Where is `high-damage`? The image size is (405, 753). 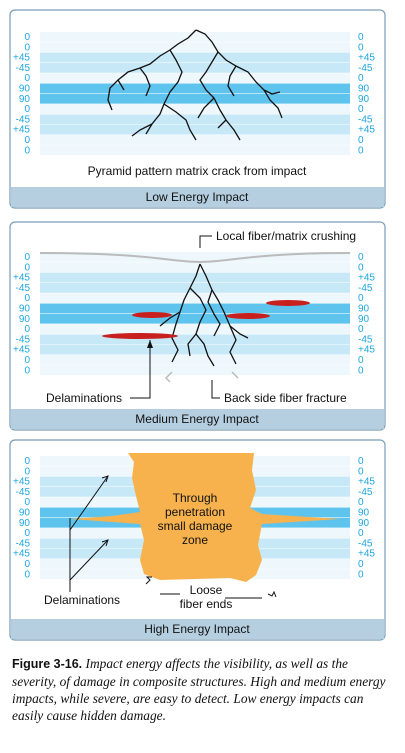 high-damage is located at coordinates (204, 526).